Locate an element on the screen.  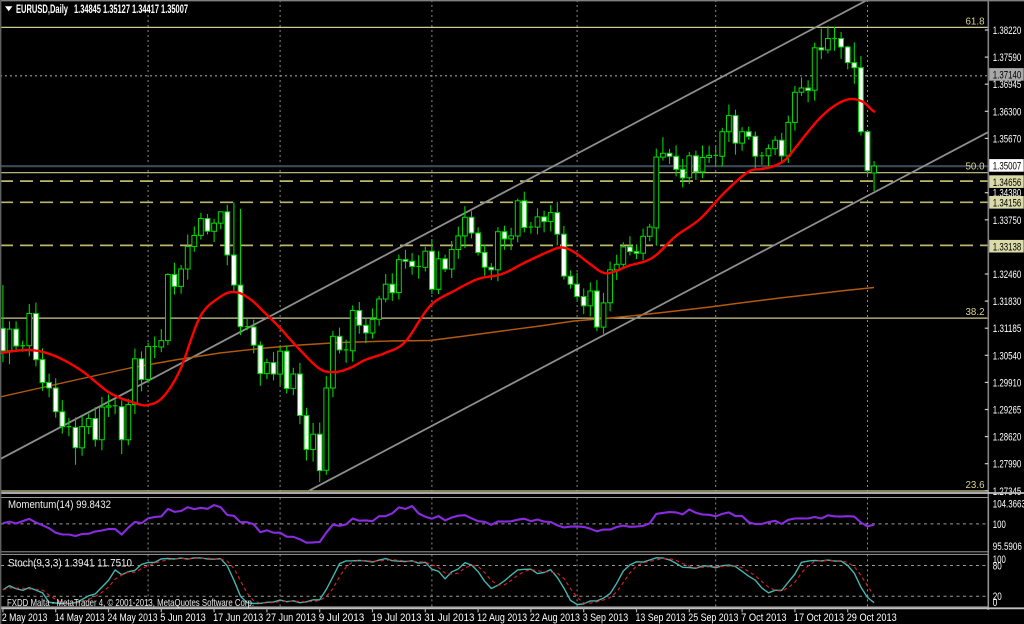
svg-text: 1.37590 is located at coordinates (1007, 58).